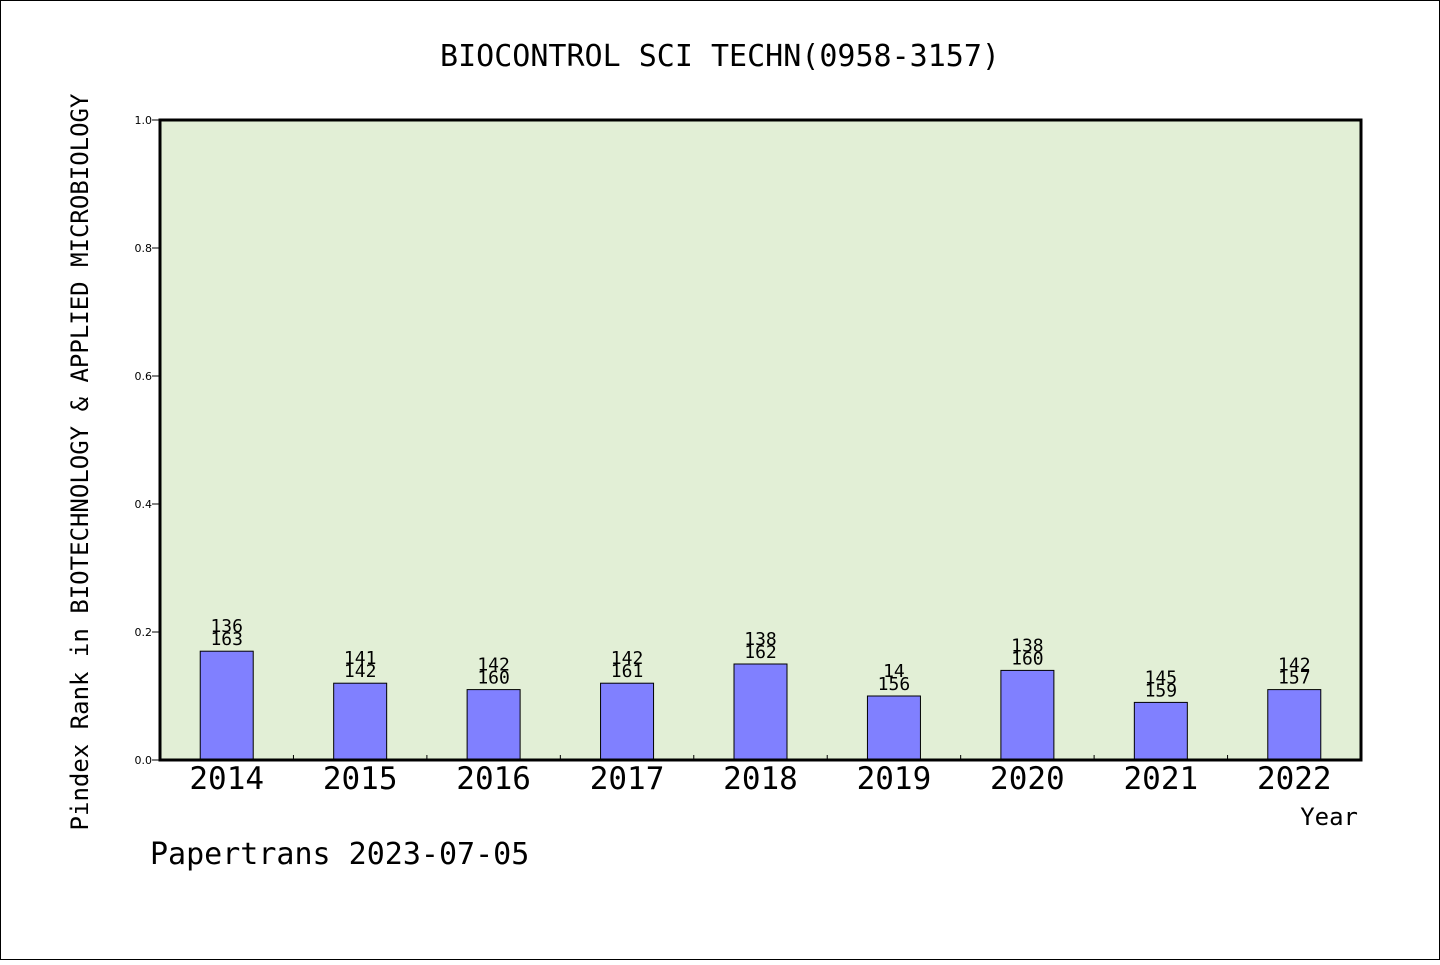 The height and width of the screenshot is (965, 1440). Describe the element at coordinates (1161, 690) in the screenshot. I see `data-label-bottom: 159` at that location.